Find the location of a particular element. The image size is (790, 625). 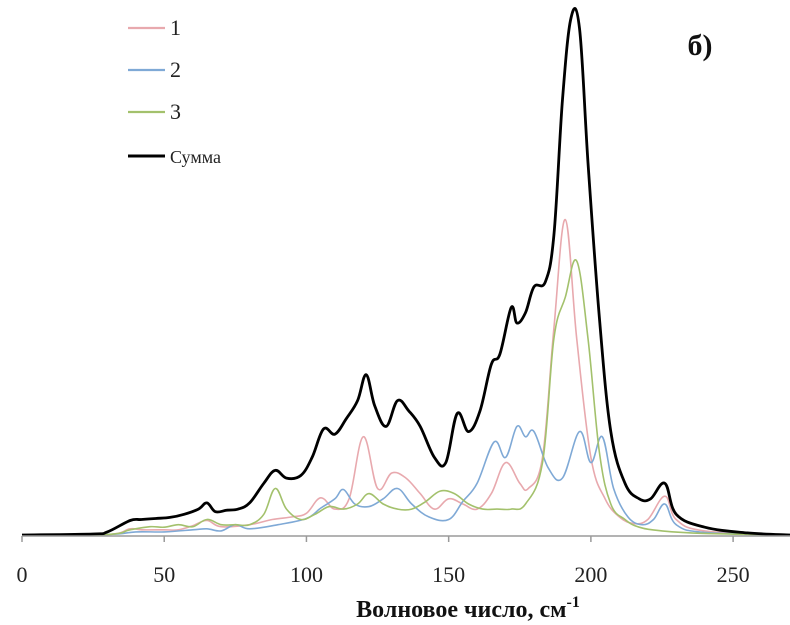

x-axis-title-superscript: -1 is located at coordinates (573, 602).